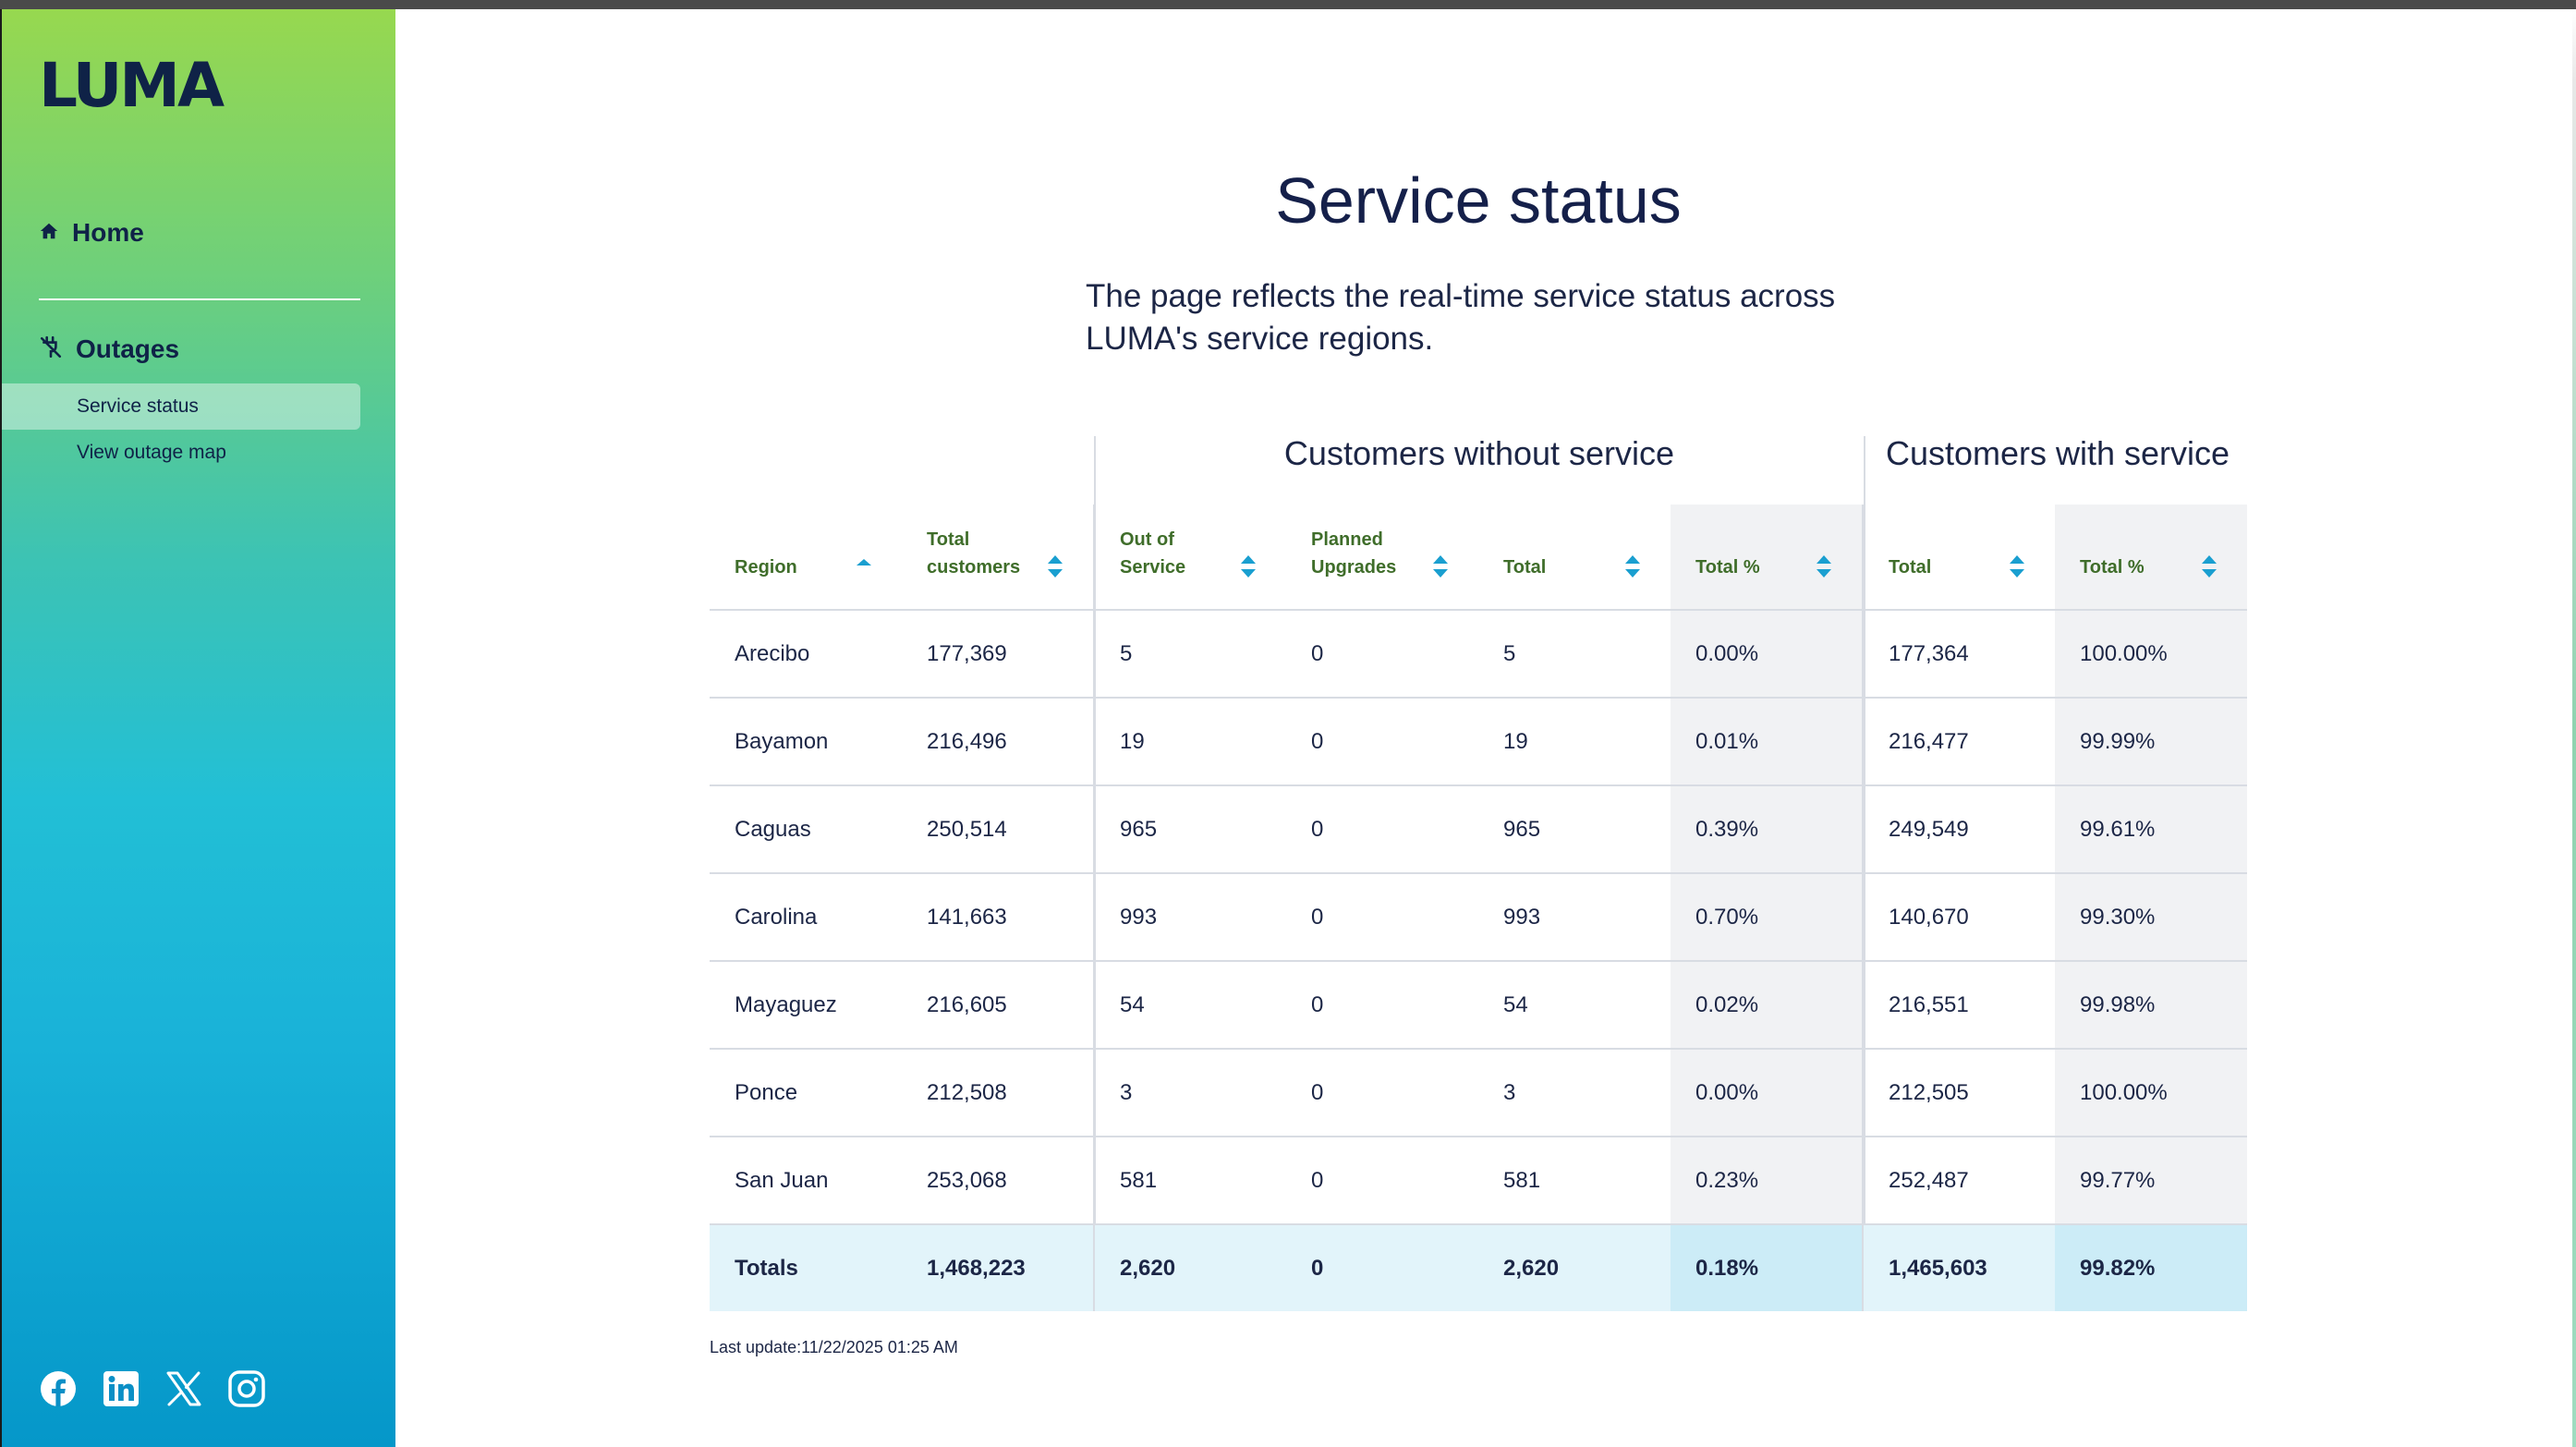  I want to click on col-without-pct-header: Total %, so click(1767, 557).